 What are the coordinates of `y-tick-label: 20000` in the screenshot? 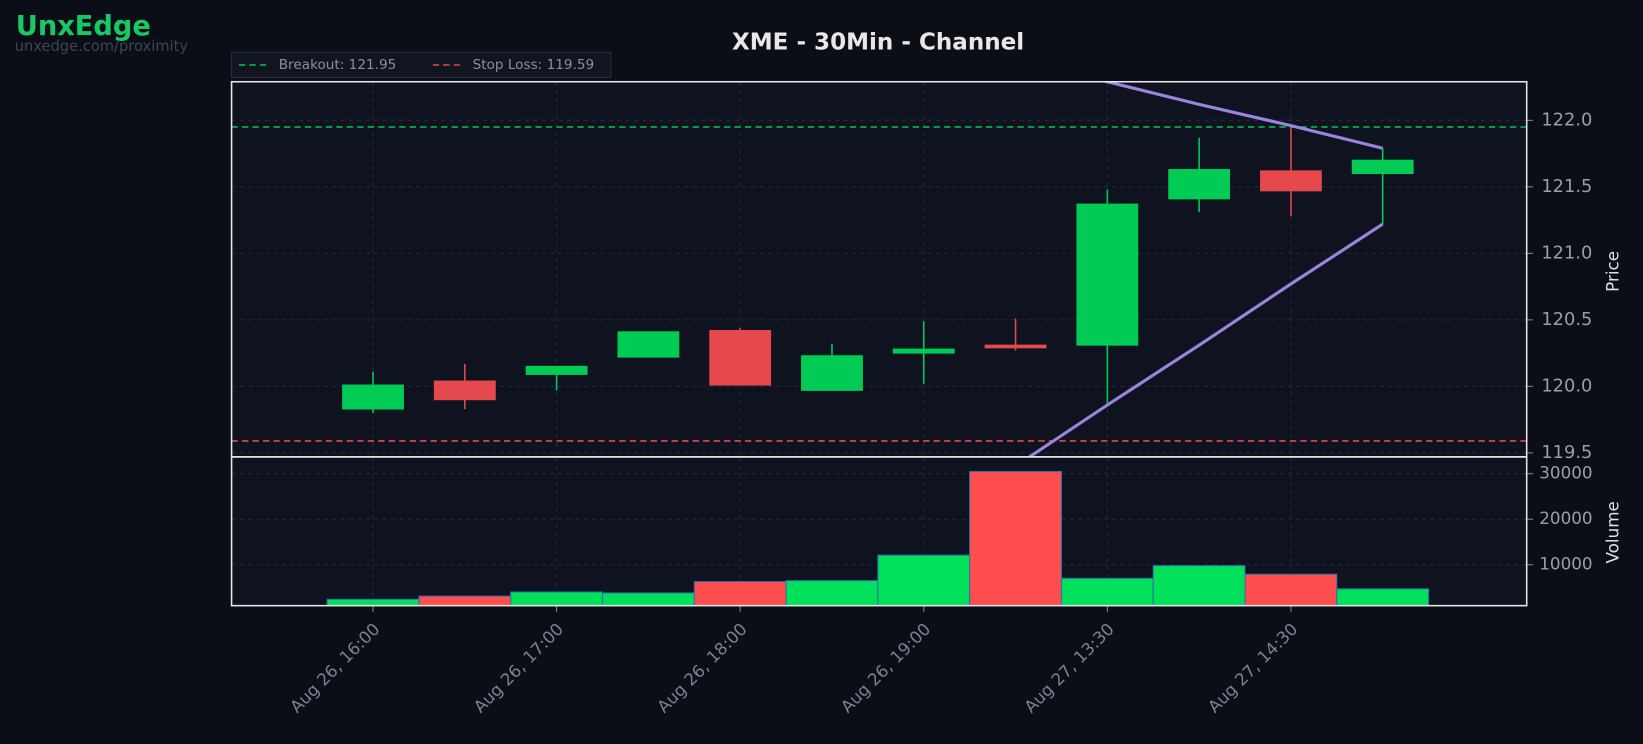 It's located at (1565, 518).